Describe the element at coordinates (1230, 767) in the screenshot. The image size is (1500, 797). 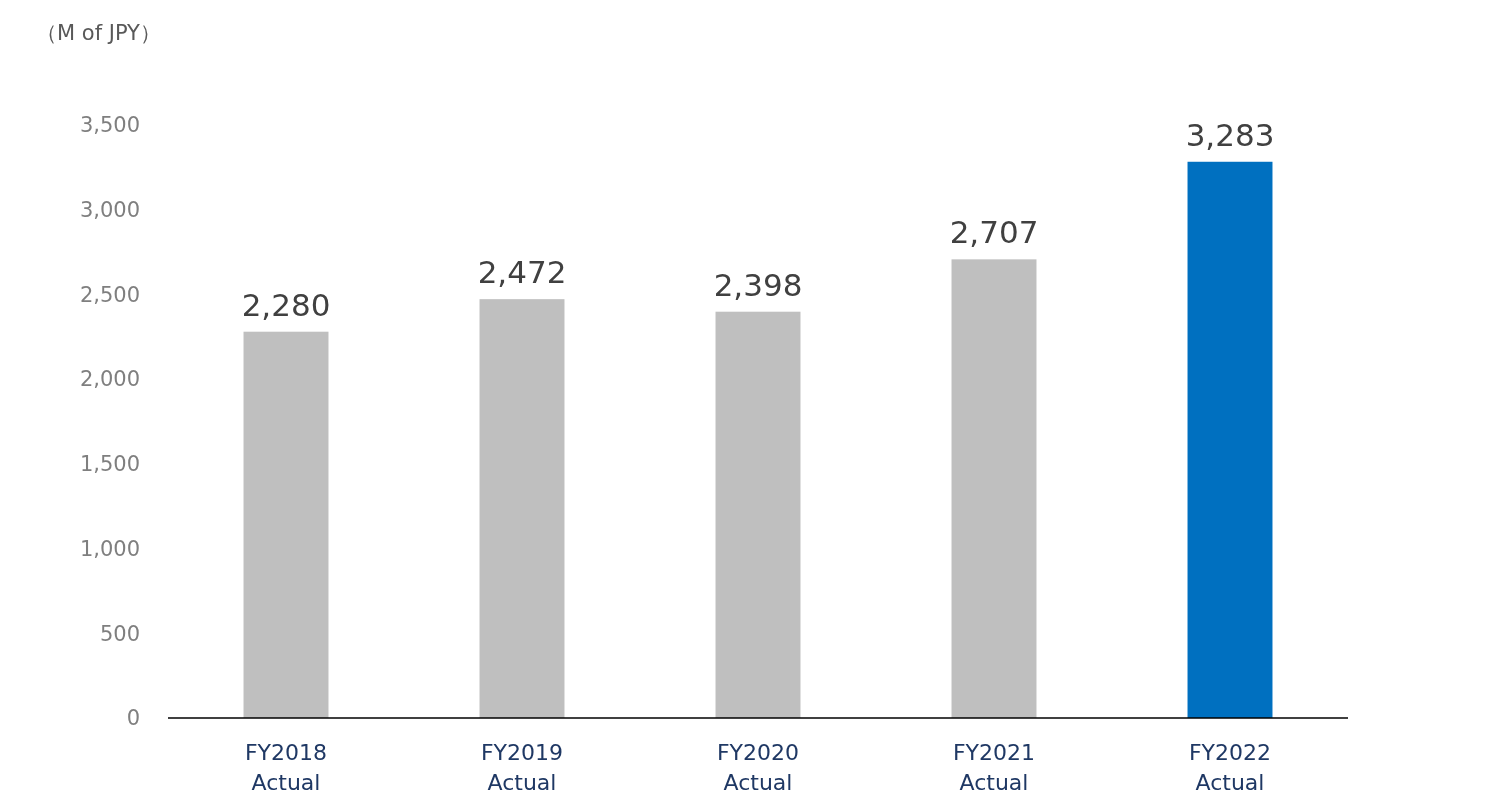
I see `x-tick-label: FY2022 Actual` at that location.